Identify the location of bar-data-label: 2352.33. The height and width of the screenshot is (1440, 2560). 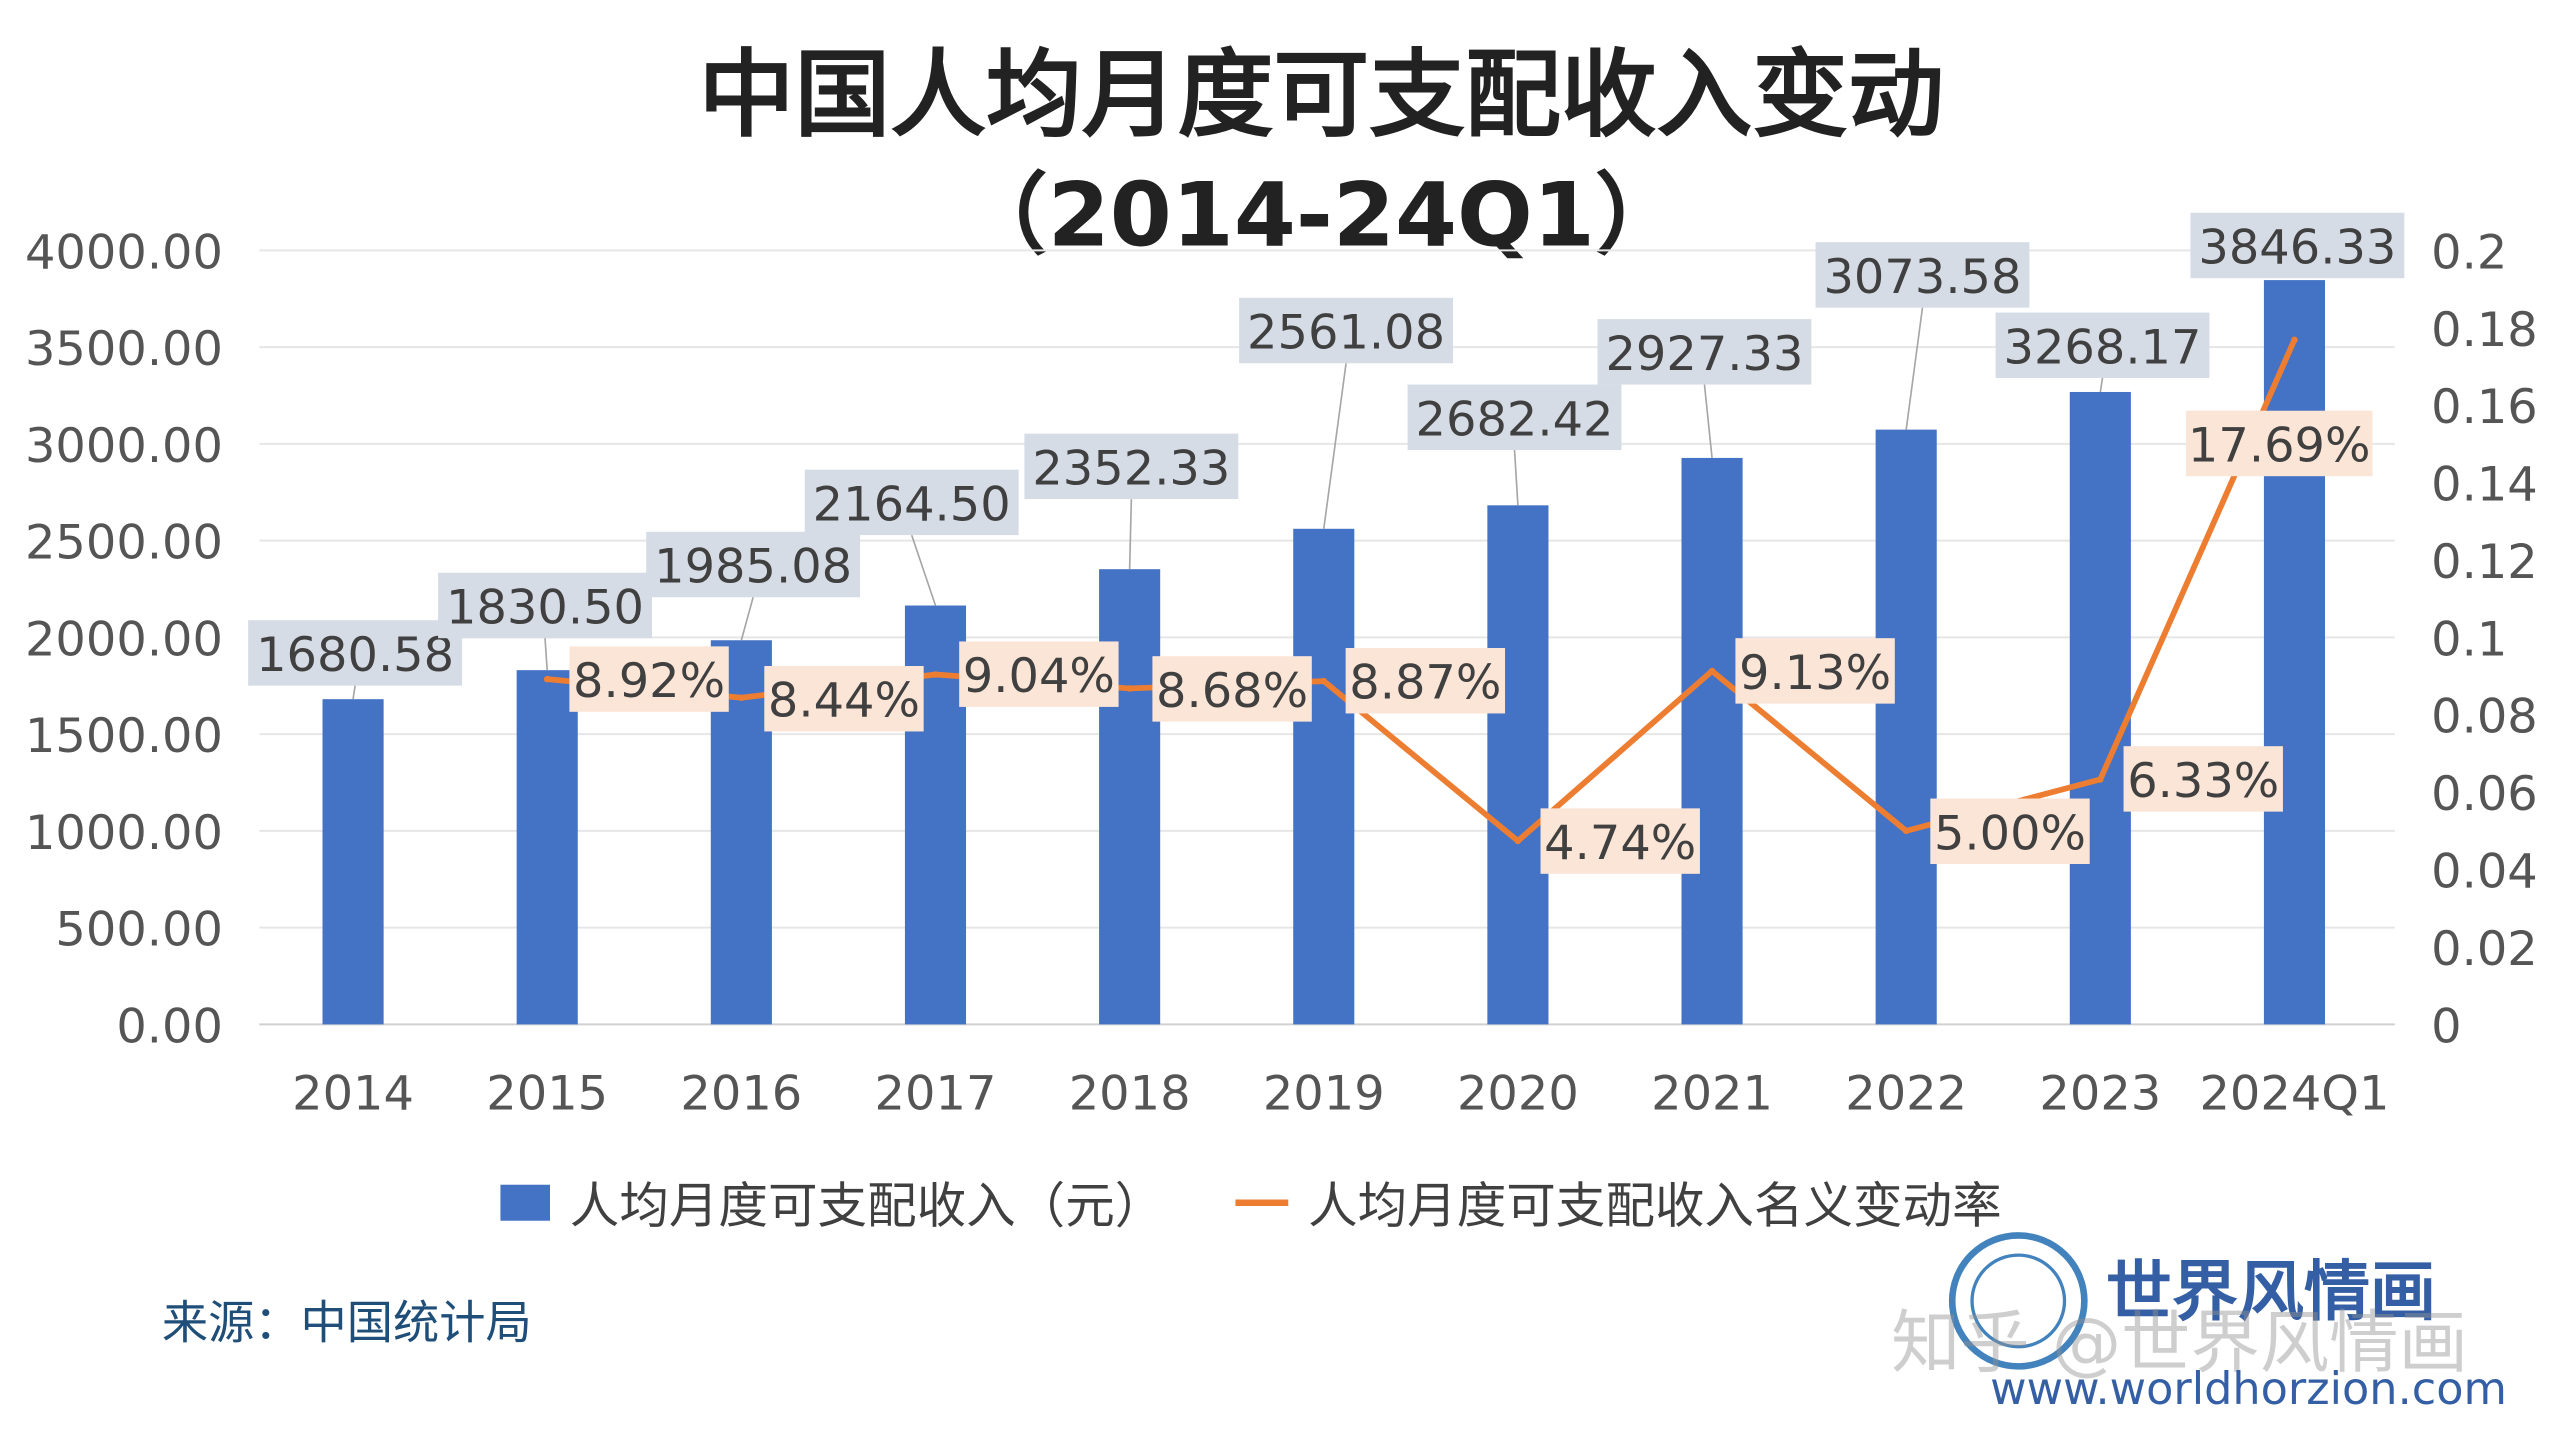
(1131, 469).